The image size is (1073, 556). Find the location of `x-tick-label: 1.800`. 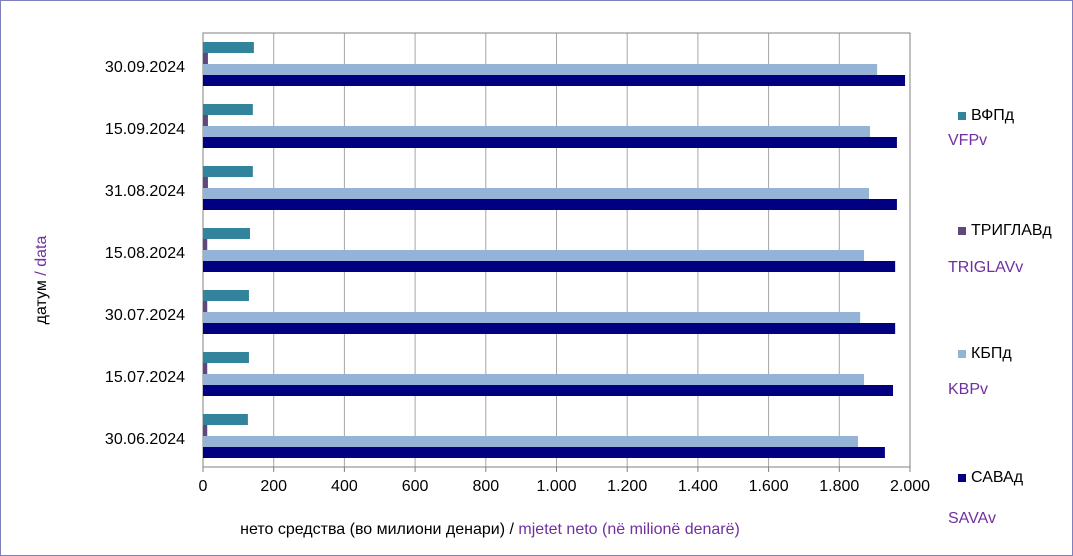

x-tick-label: 1.800 is located at coordinates (839, 486).